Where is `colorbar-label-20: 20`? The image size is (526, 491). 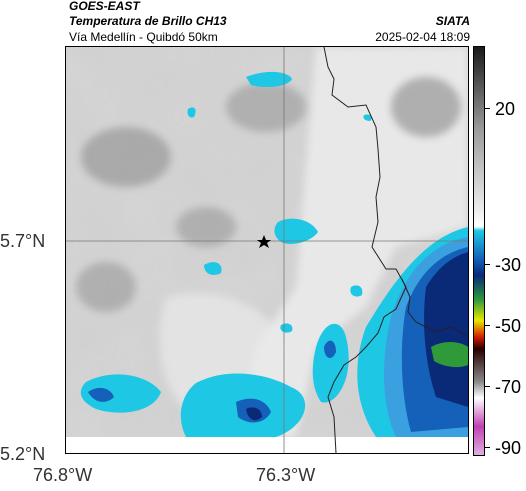 colorbar-label-20: 20 is located at coordinates (505, 109).